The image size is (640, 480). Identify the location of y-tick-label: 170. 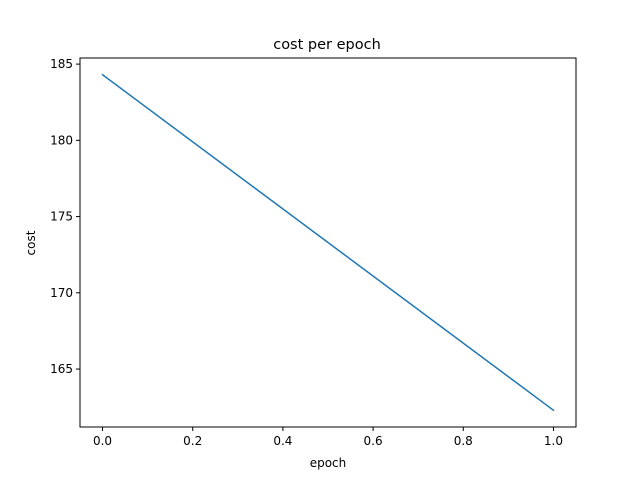
(61, 293).